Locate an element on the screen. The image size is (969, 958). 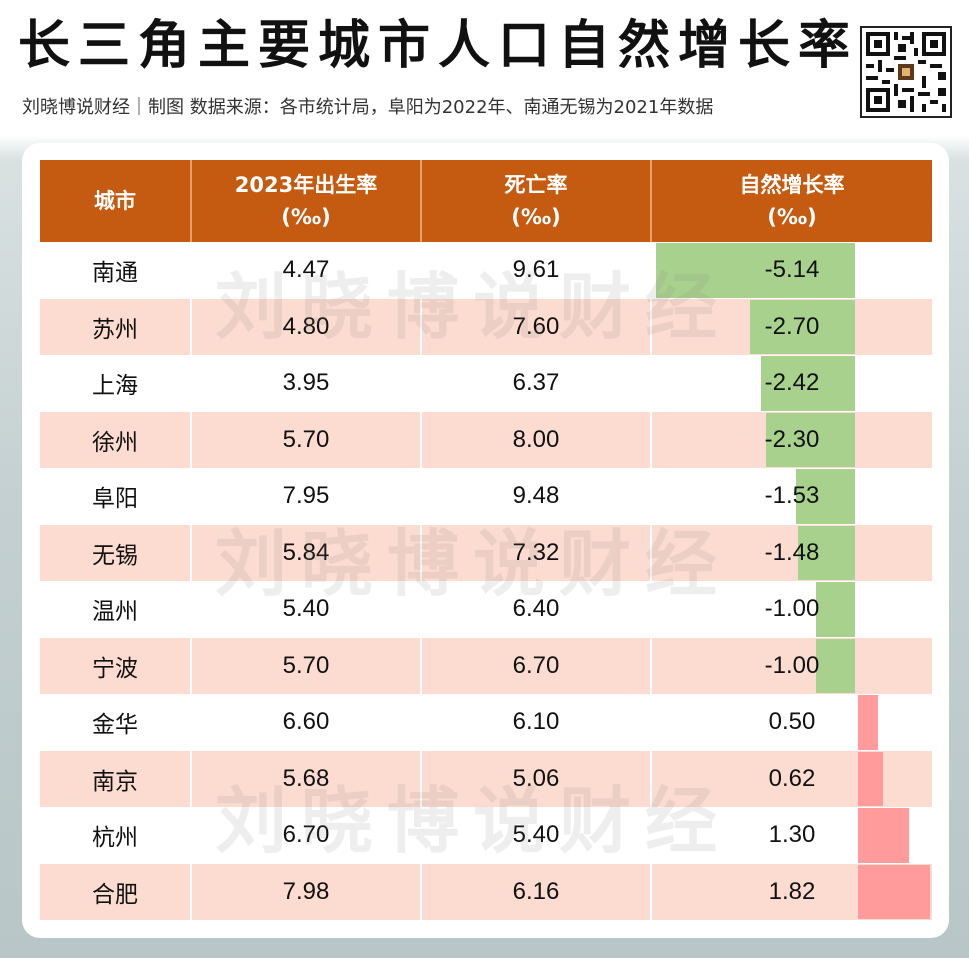
table-row: 宁波 5.70 6.70 -1.00 is located at coordinates (486, 665).